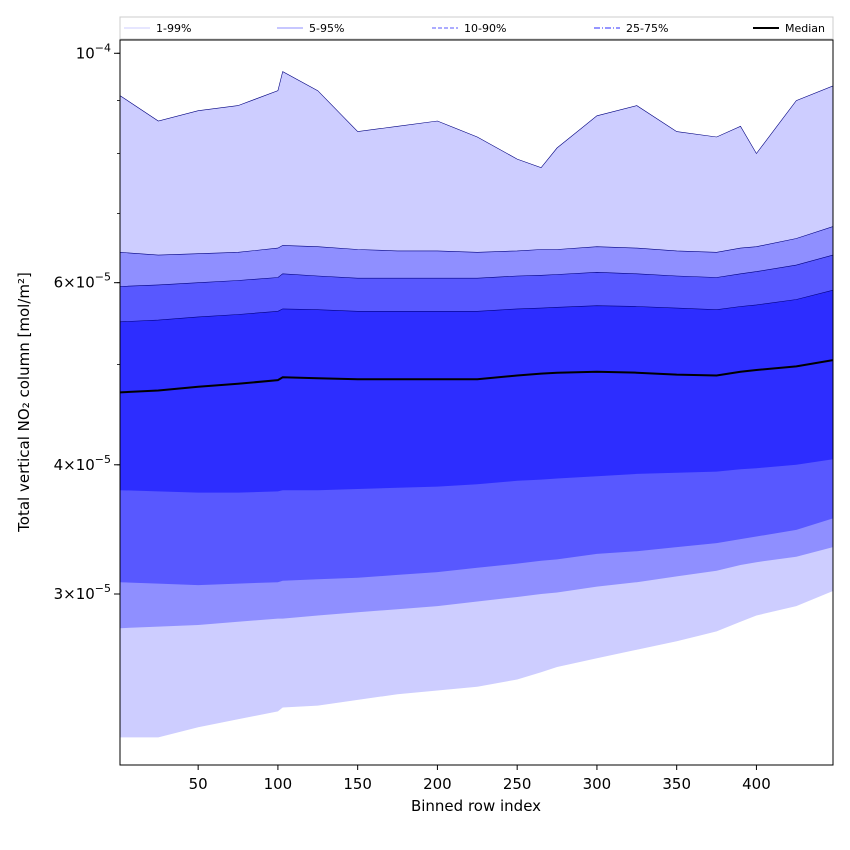  What do you see at coordinates (676, 784) in the screenshot?
I see `x-tick-label: 350` at bounding box center [676, 784].